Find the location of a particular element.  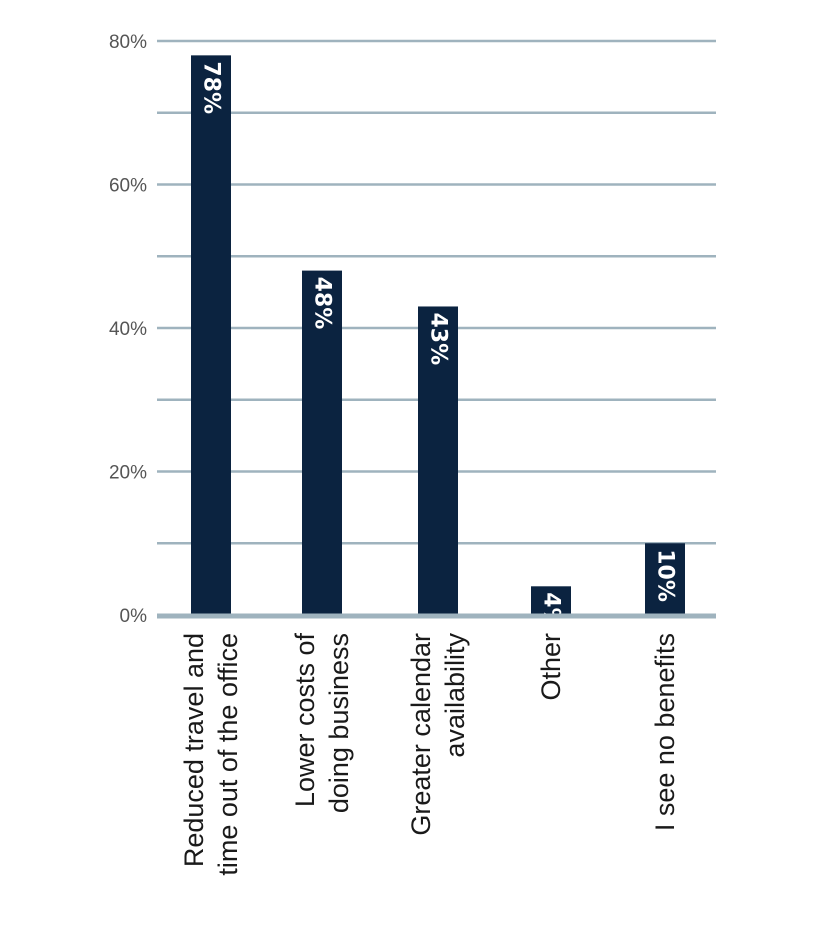

y-axis-ticks: 0% 20% 40% 60% 80% is located at coordinates (128, 329).